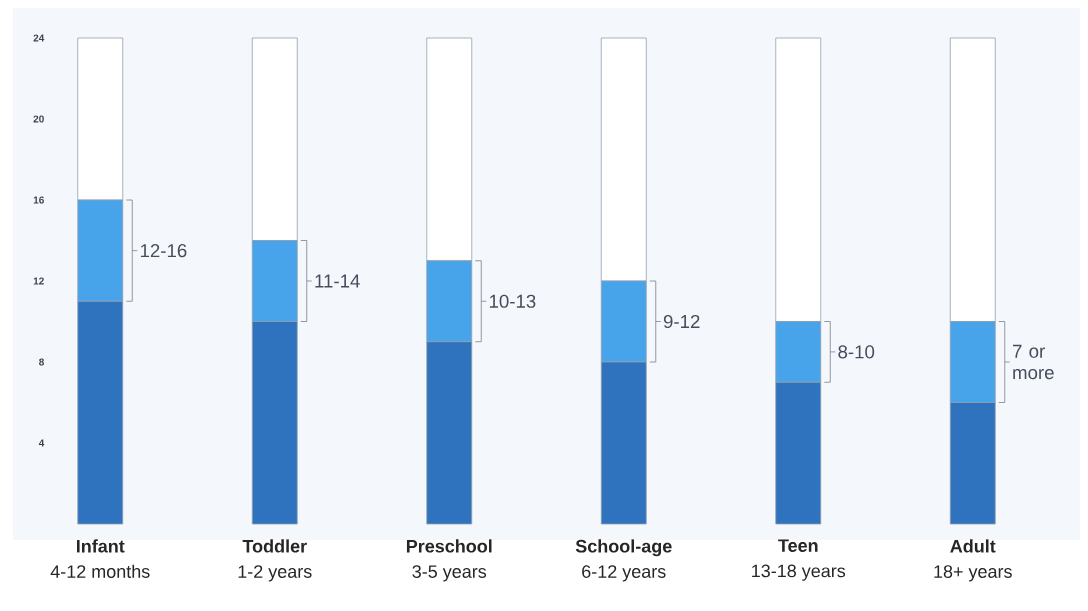 This screenshot has height=611, width=1088. Describe the element at coordinates (337, 281) in the screenshot. I see `annotation: 11-14` at that location.